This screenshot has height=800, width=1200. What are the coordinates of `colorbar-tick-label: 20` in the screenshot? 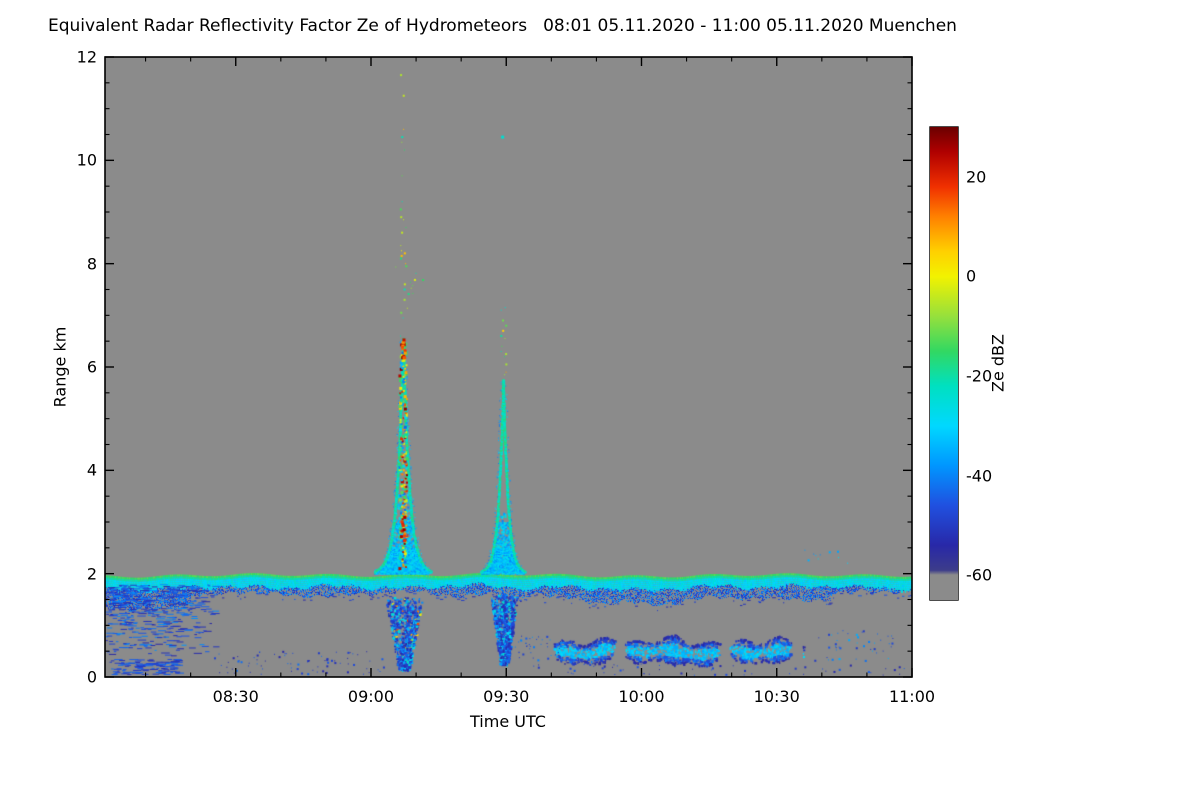 It's located at (976, 177).